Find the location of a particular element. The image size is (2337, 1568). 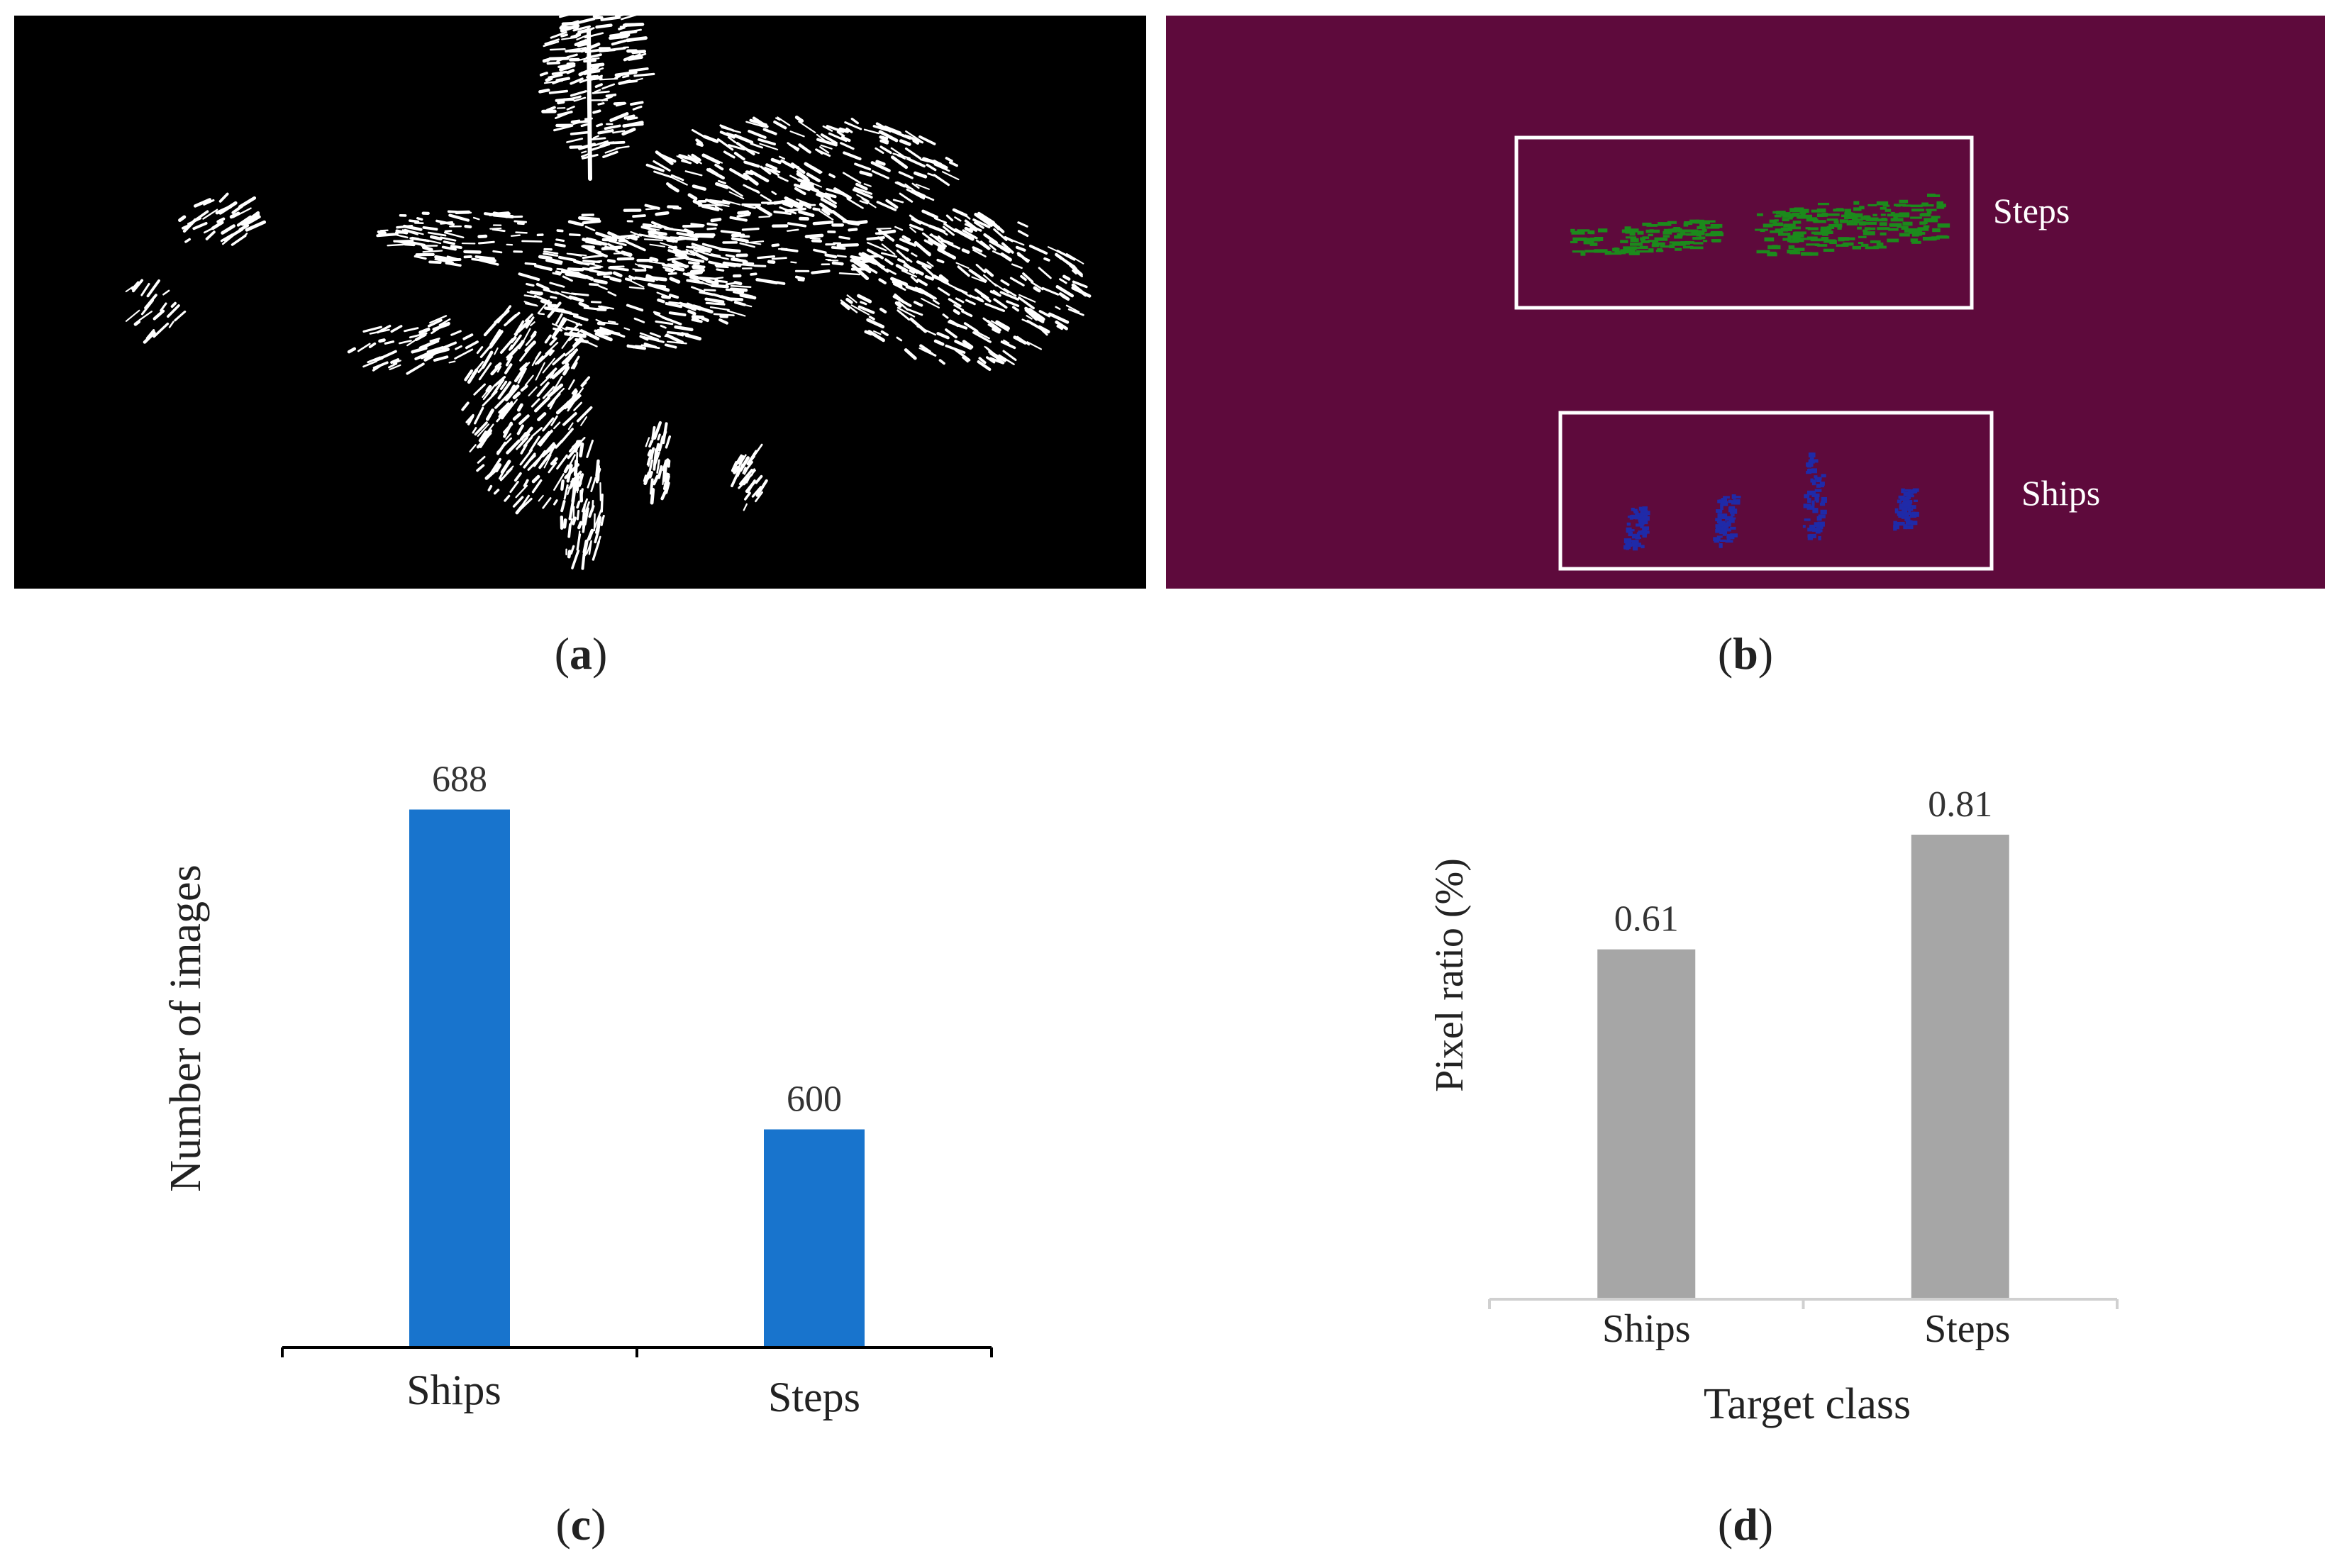

d-tick-label-steps: Steps is located at coordinates (1967, 1329).